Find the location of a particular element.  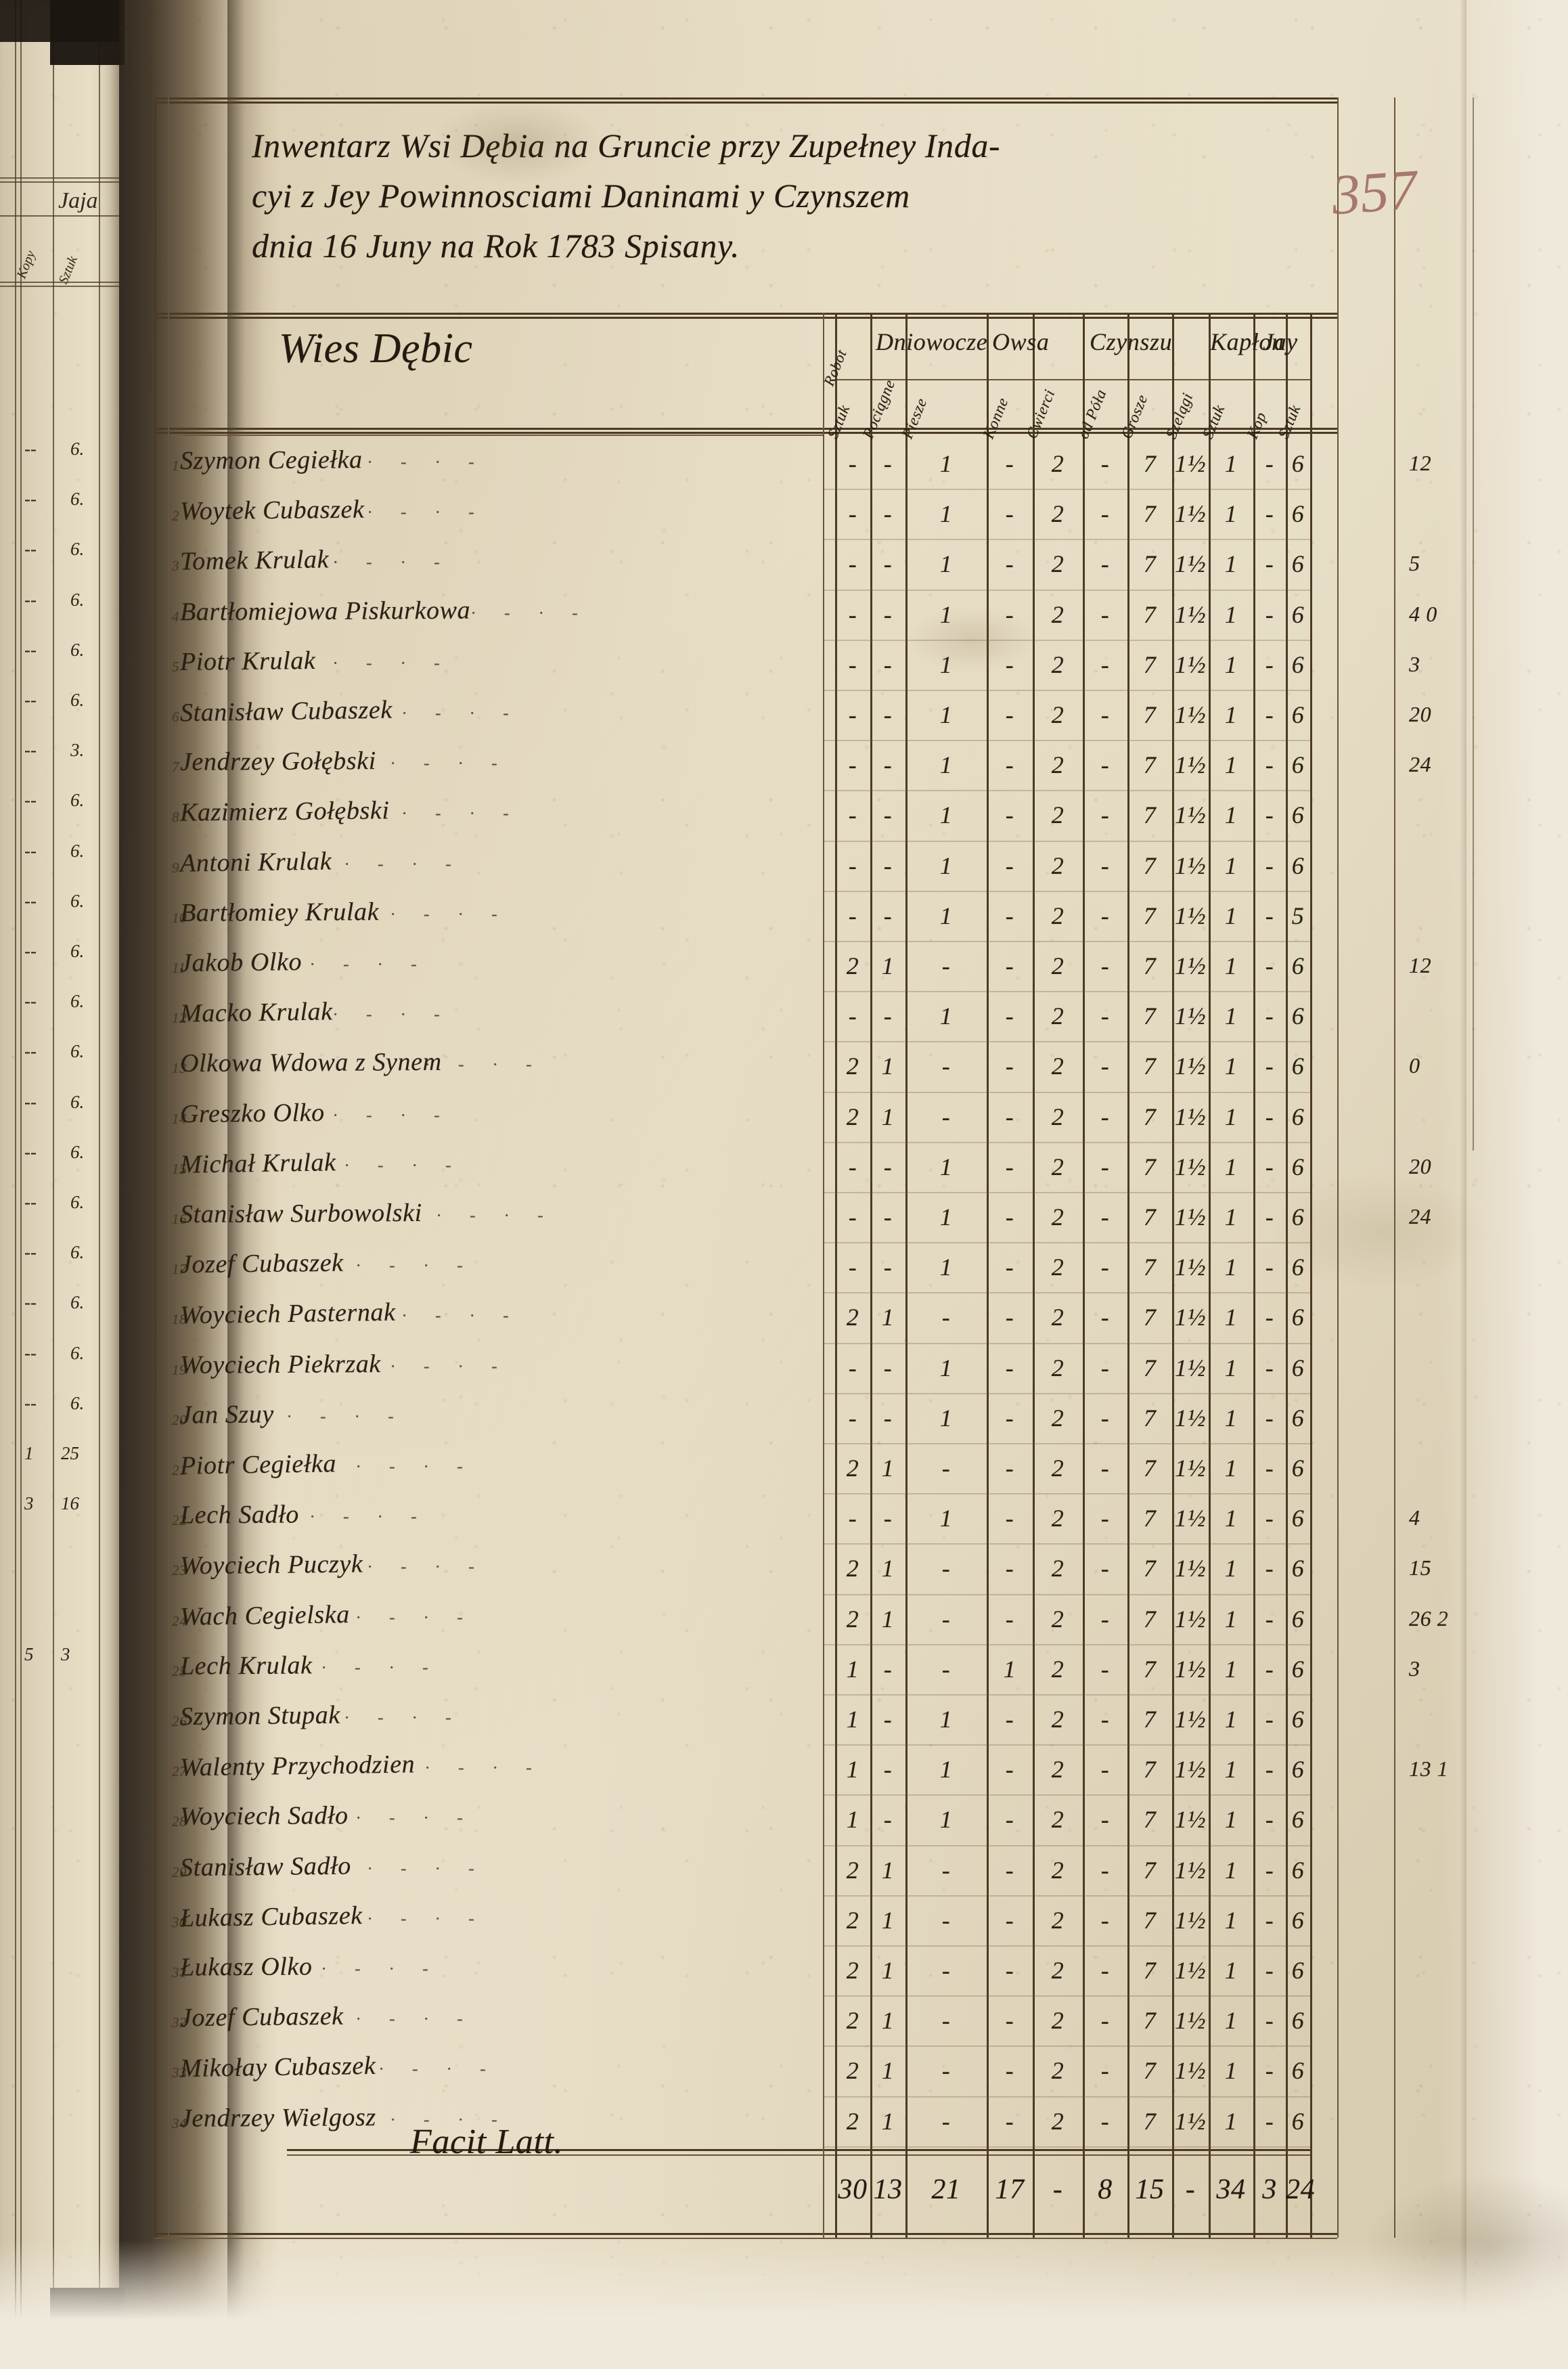

row-number: 3 is located at coordinates (176, 566).